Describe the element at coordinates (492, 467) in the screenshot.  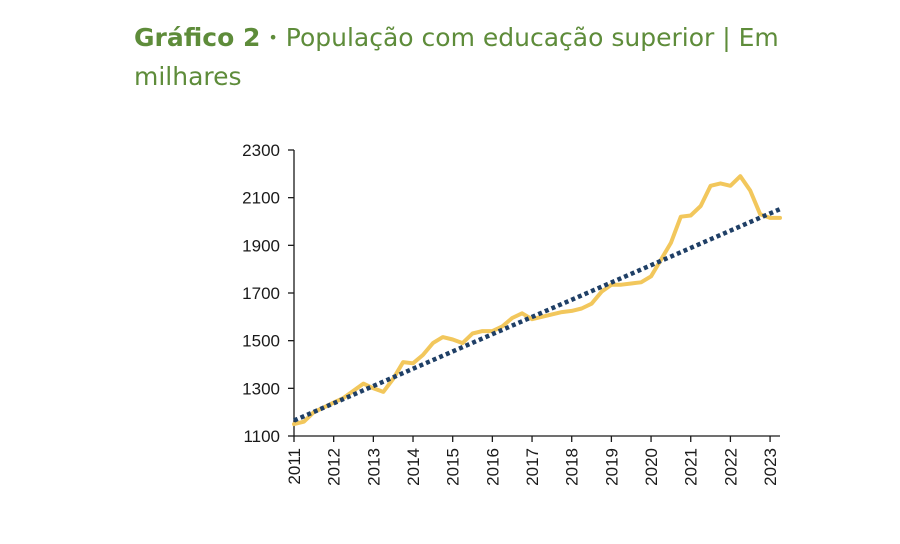
I see `x-tick-label: 2016` at that location.